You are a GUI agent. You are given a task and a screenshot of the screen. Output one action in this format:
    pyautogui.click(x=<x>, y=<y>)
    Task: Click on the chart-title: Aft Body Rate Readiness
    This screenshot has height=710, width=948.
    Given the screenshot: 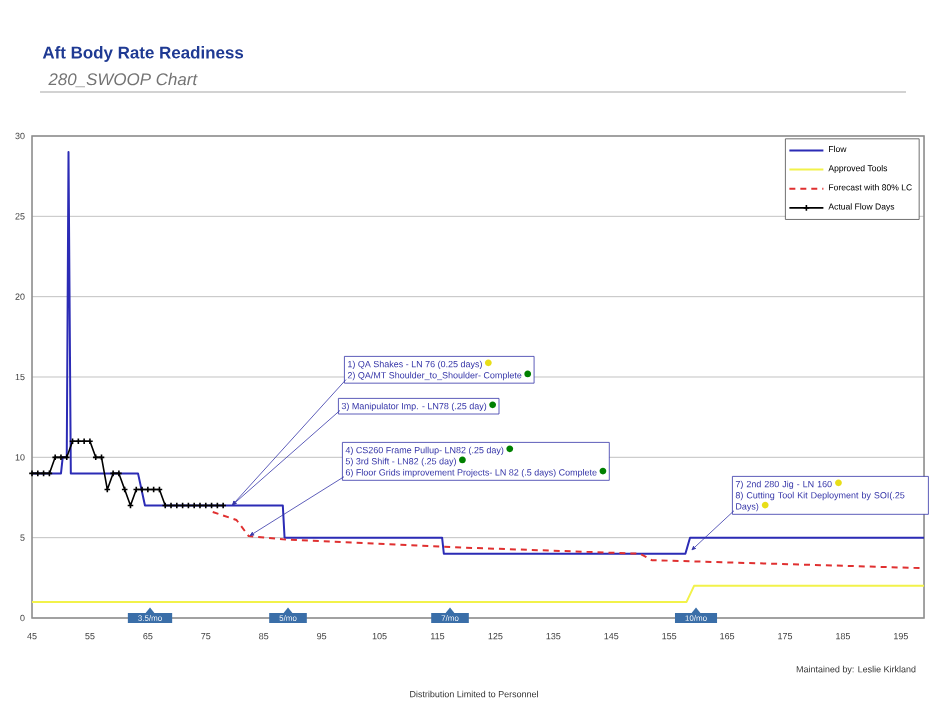 What is the action you would take?
    pyautogui.click(x=143, y=54)
    